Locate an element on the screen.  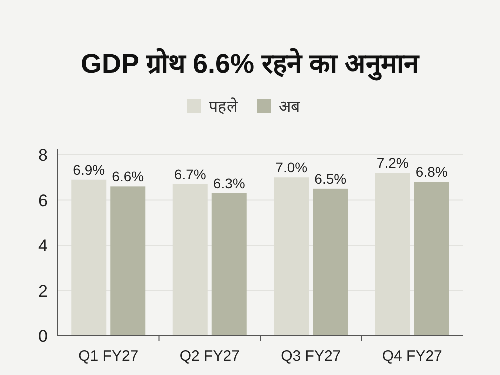
legend-label: पहले is located at coordinates (224, 106).